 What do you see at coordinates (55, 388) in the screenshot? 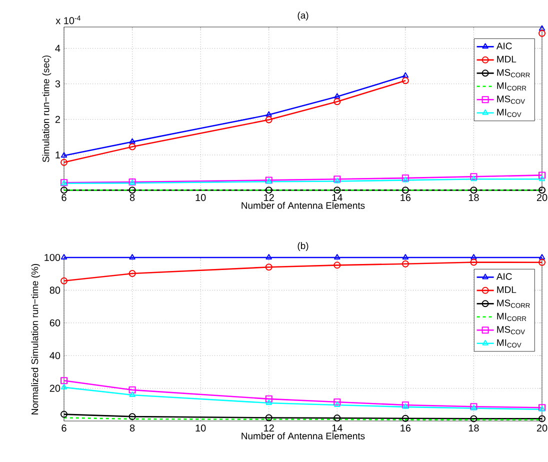
I see `y-tick-label: 20` at bounding box center [55, 388].